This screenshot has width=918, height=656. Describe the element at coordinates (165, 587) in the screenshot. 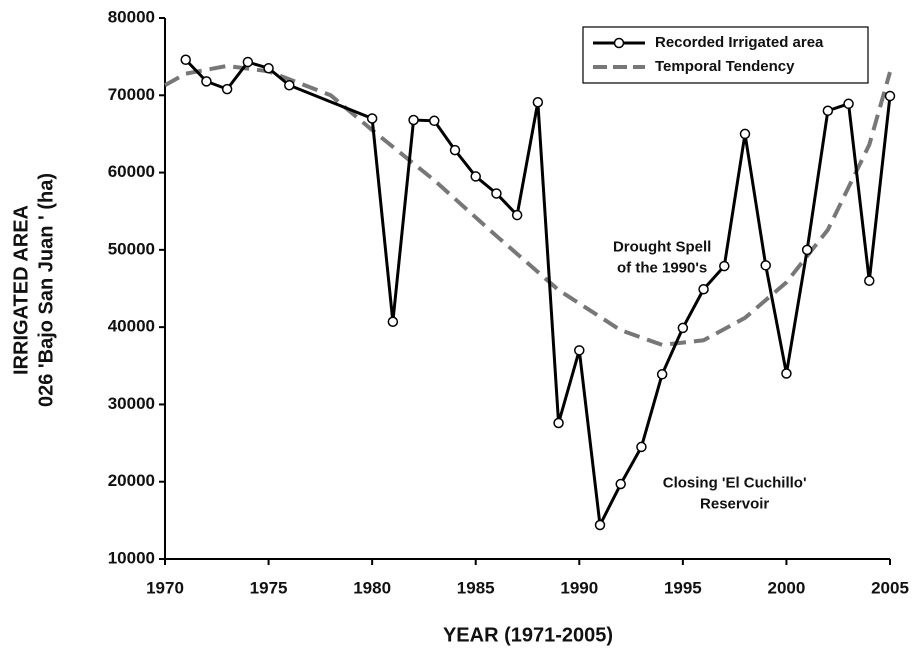

I see `x-tick-label: 1970` at that location.